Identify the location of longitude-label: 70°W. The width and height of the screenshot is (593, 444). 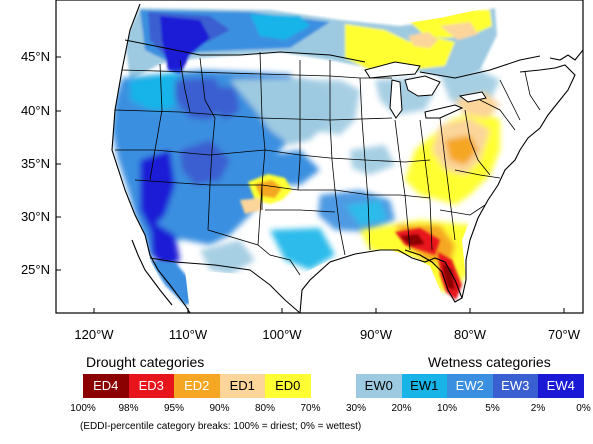
(564, 334).